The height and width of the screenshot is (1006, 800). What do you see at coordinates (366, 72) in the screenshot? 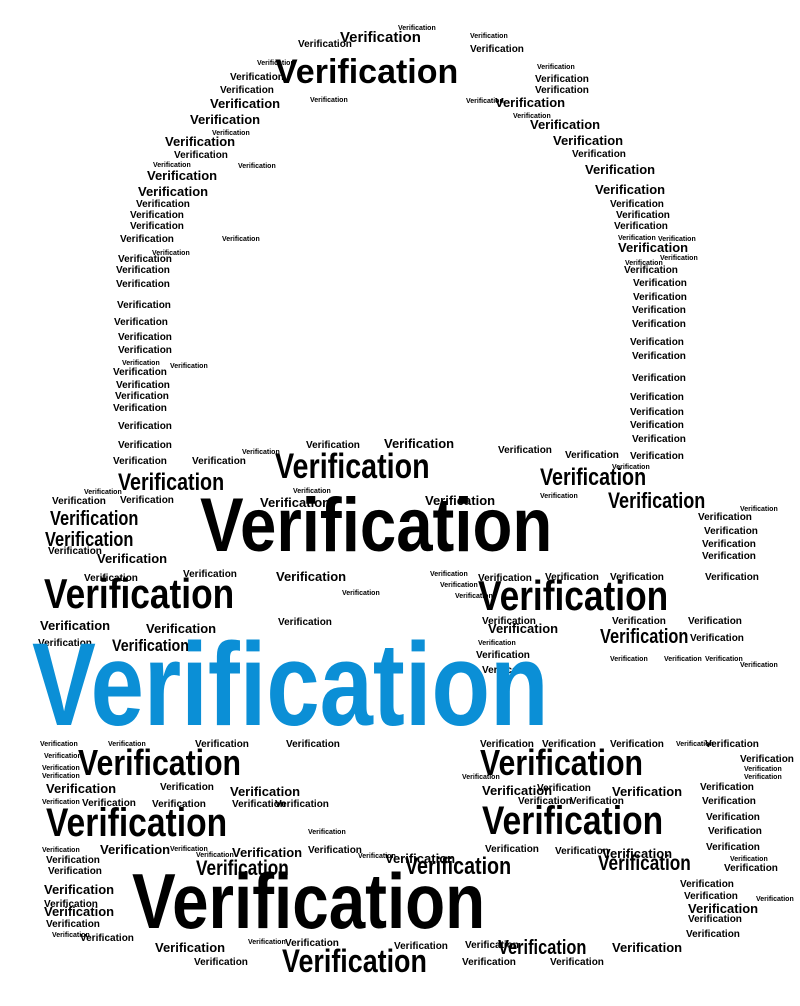
I see `word-shackle-large: Verification` at bounding box center [366, 72].